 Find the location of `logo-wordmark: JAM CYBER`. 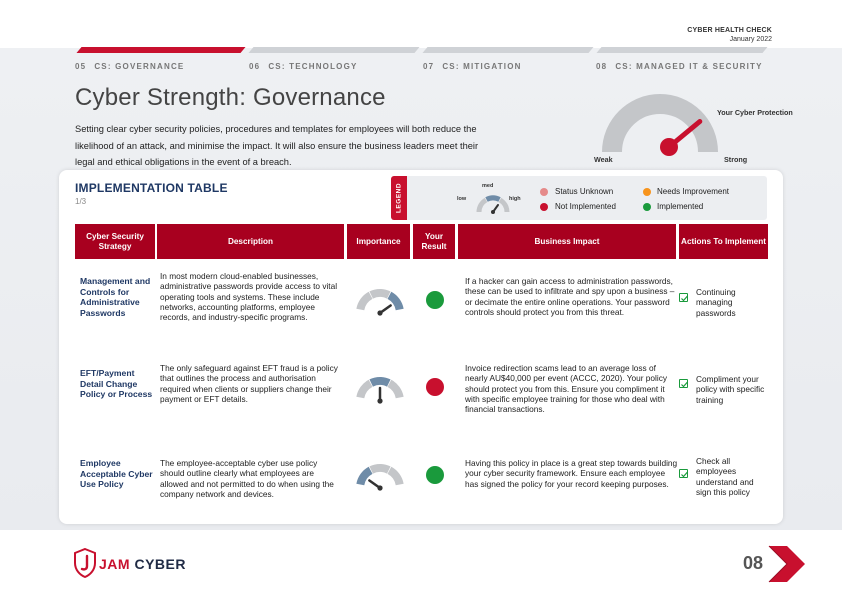

logo-wordmark: JAM CYBER is located at coordinates (142, 564).